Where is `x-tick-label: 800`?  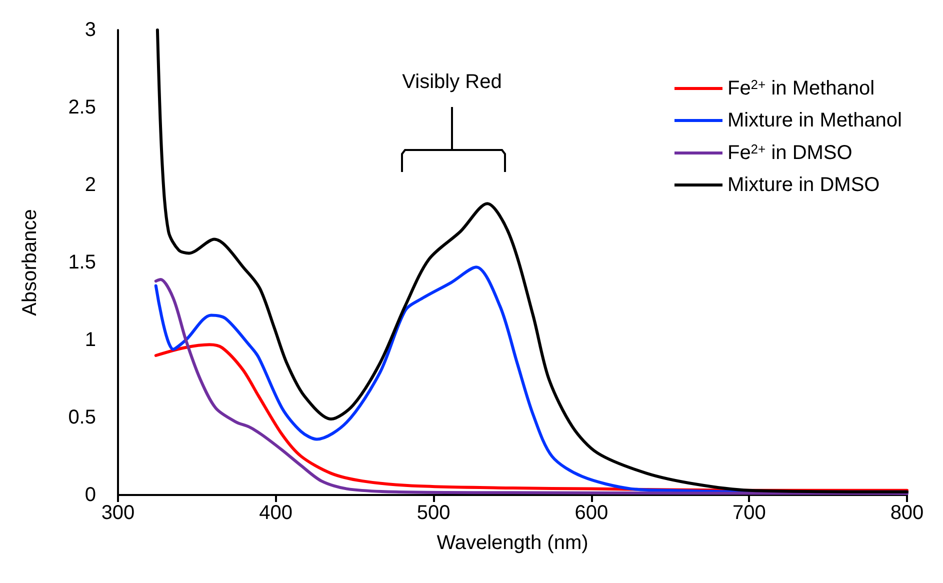 x-tick-label: 800 is located at coordinates (907, 513).